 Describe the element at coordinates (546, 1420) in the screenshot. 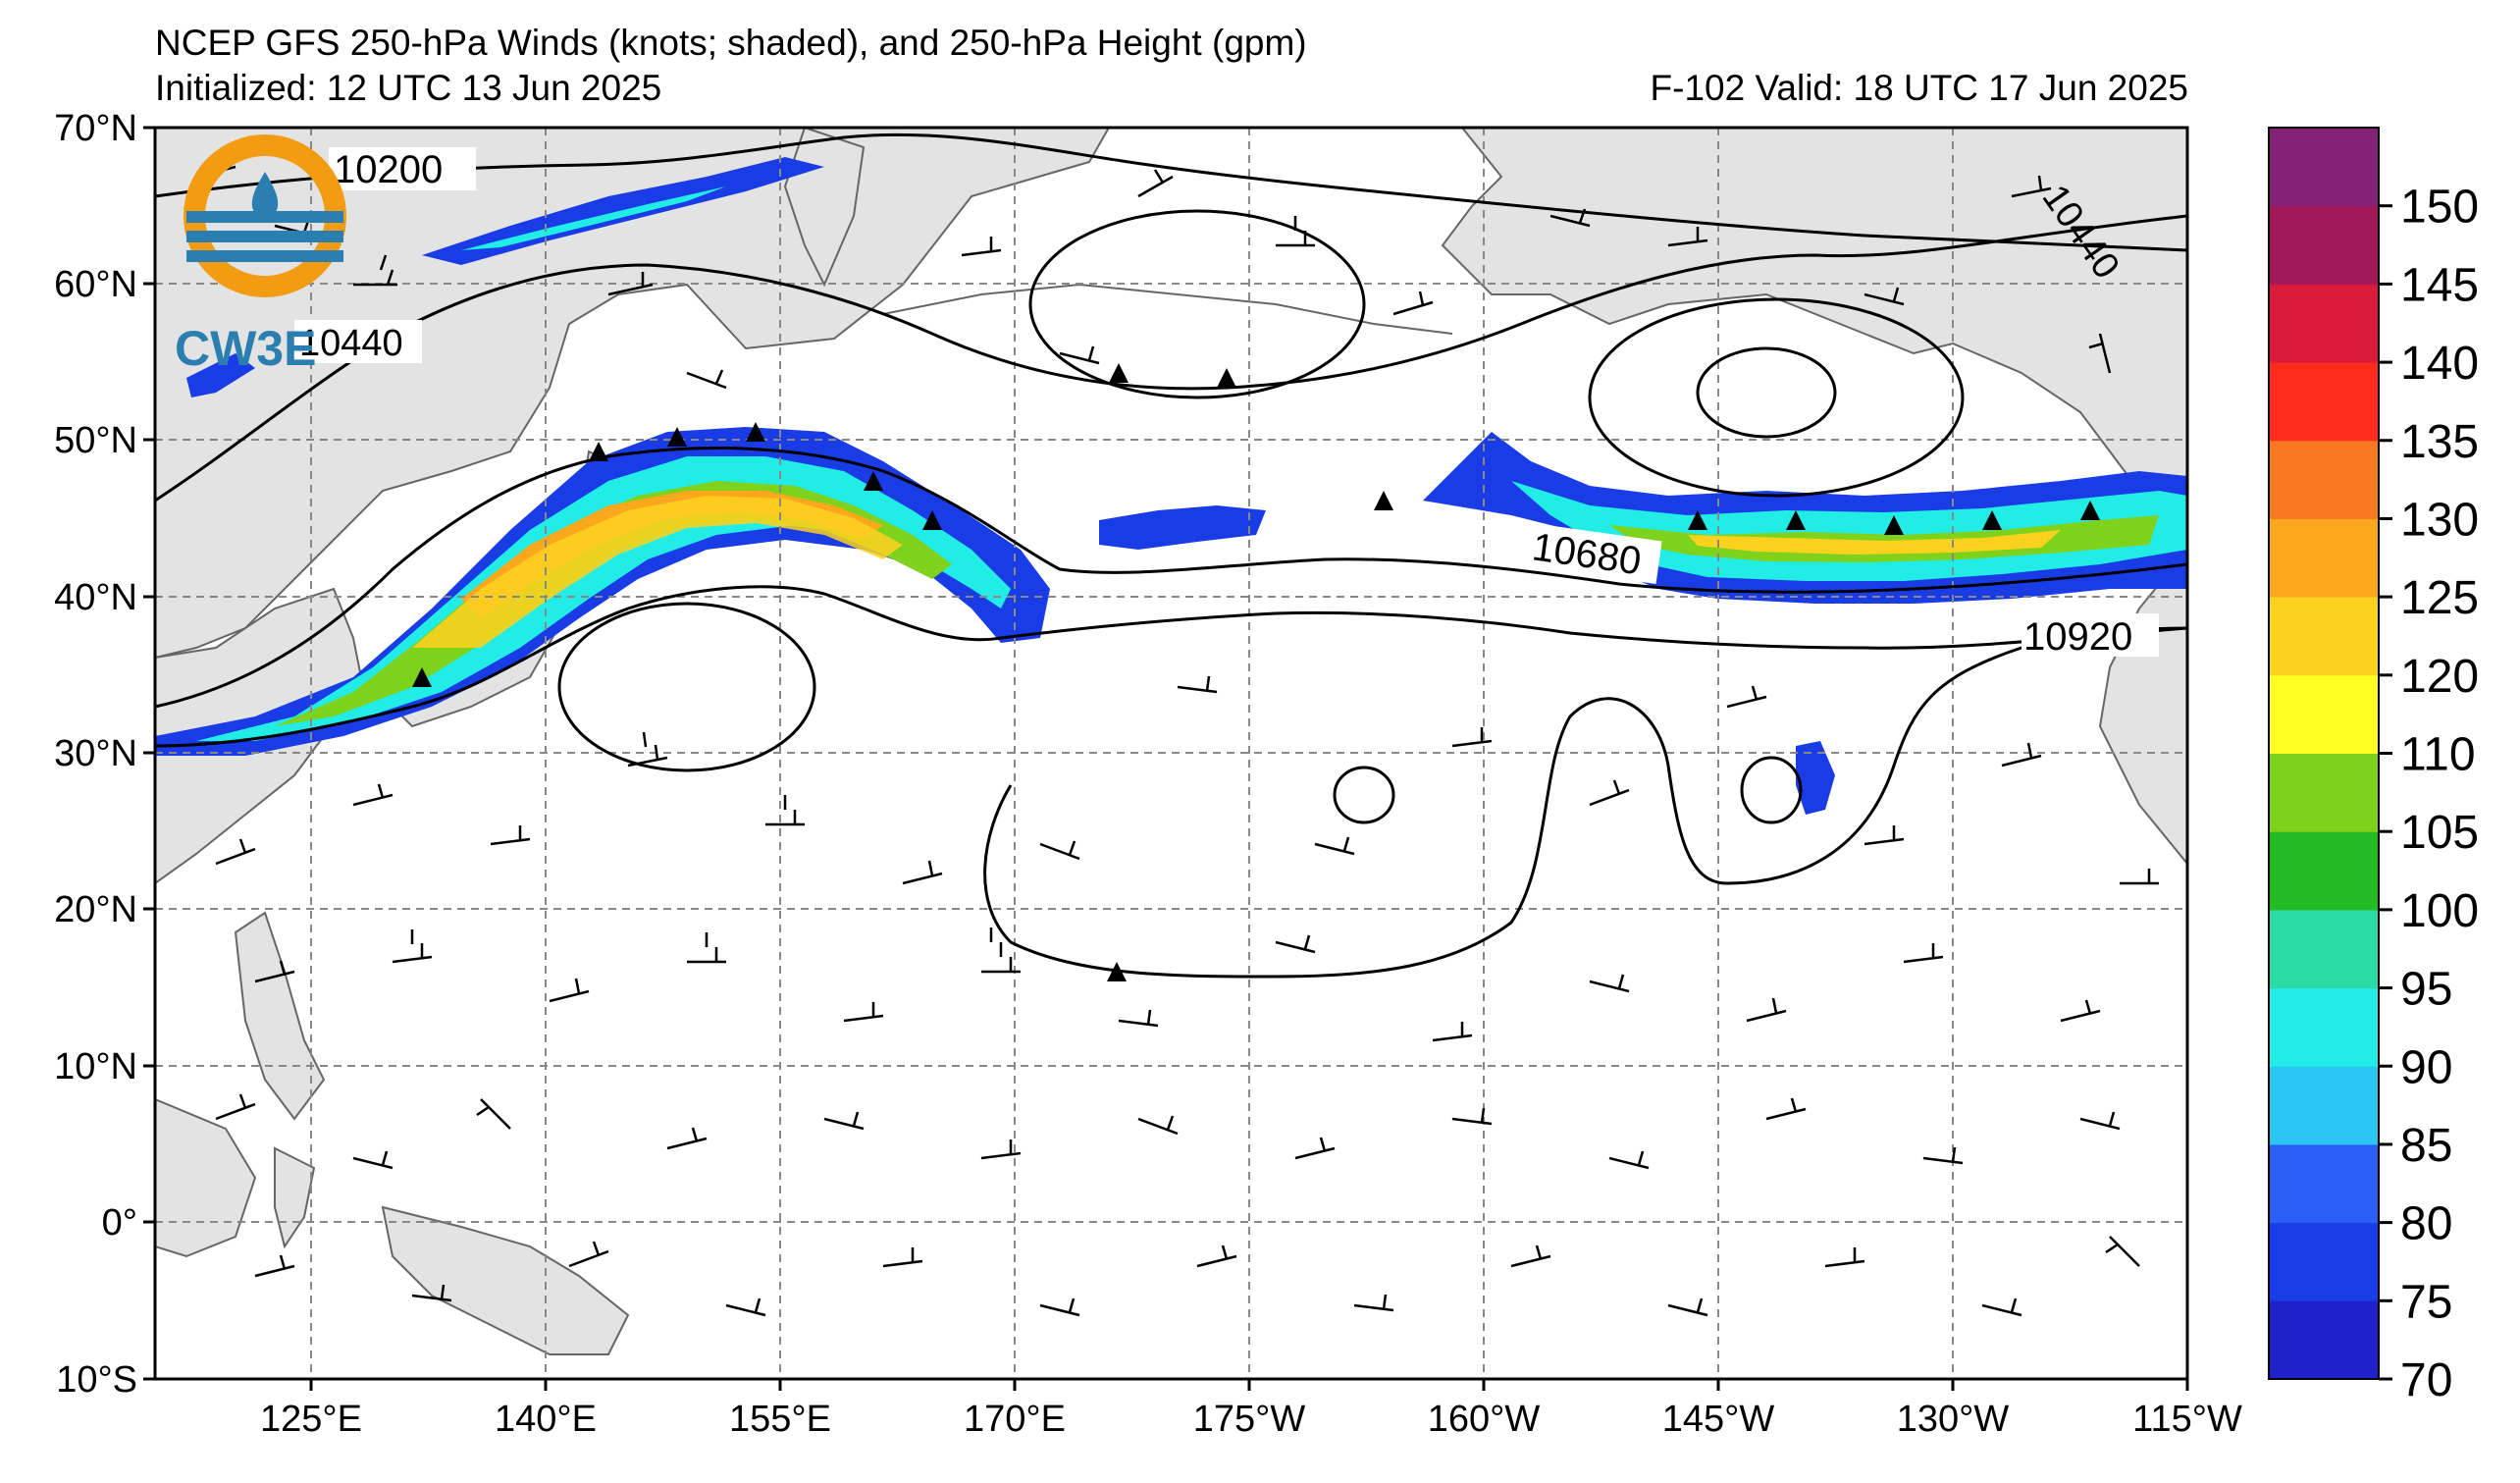

I see `lon-label: 140°E` at that location.